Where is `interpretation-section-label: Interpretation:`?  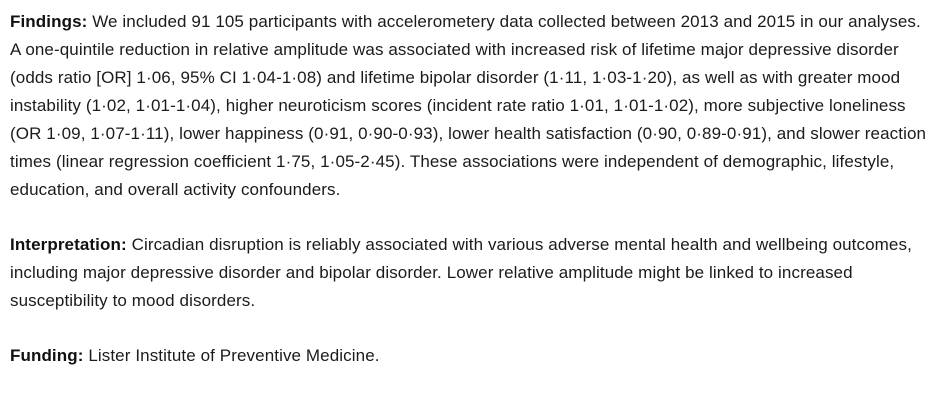
interpretation-section-label: Interpretation: is located at coordinates (68, 244).